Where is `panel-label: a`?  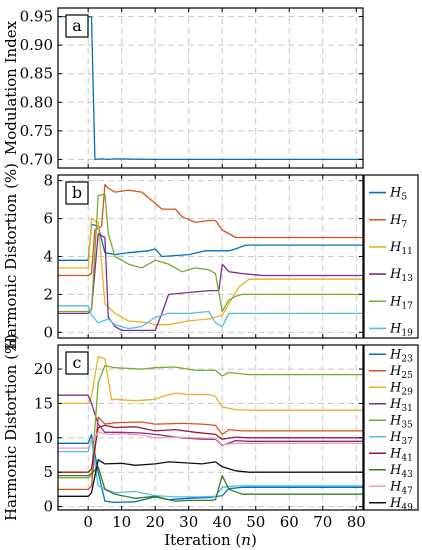
panel-label: a is located at coordinates (77, 25).